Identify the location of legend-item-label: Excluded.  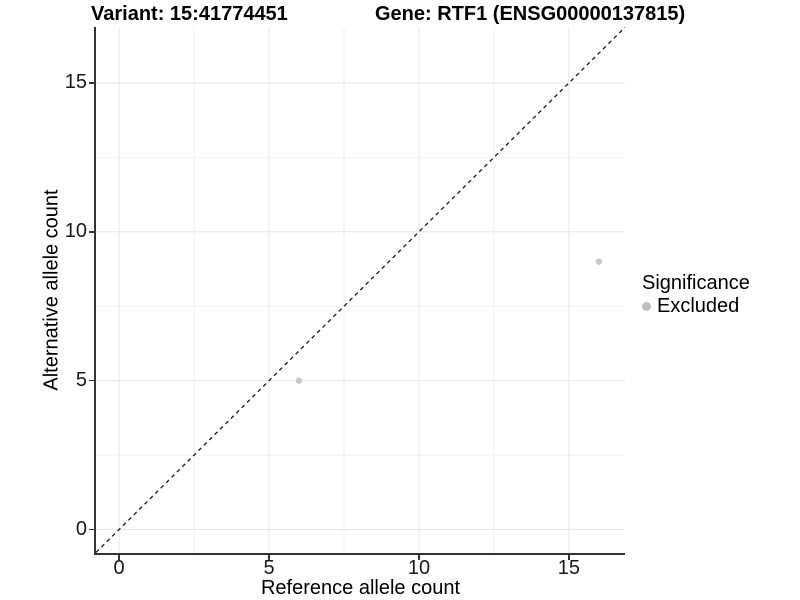
(698, 305).